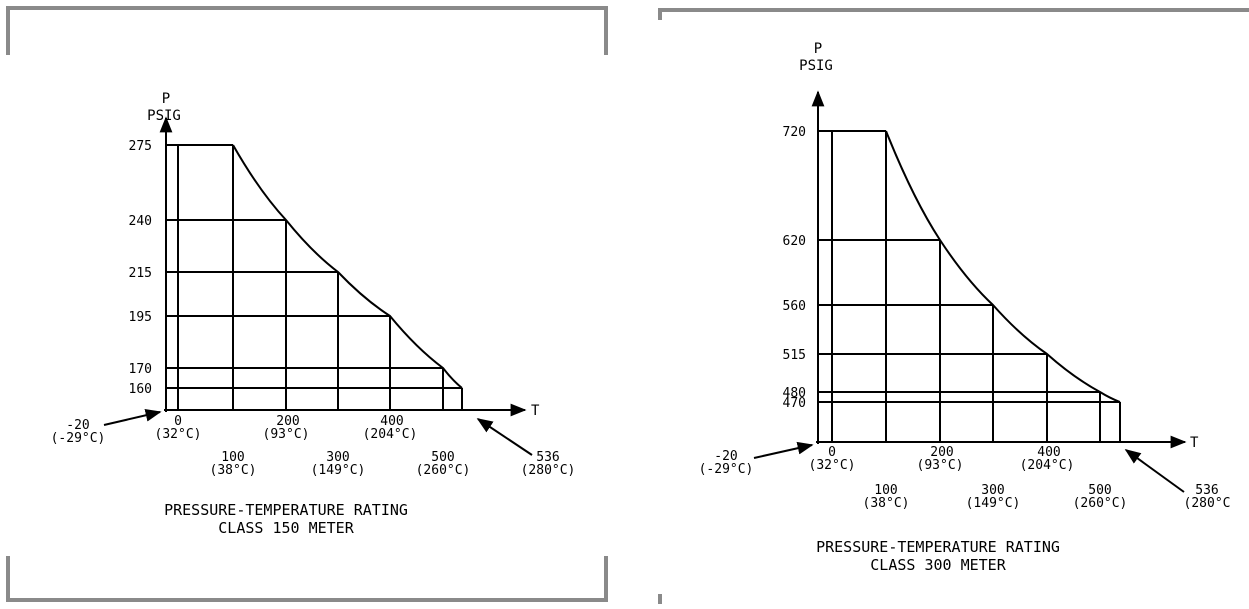 The height and width of the screenshot is (609, 1249). I want to click on y-tick-label: 170, so click(140, 369).